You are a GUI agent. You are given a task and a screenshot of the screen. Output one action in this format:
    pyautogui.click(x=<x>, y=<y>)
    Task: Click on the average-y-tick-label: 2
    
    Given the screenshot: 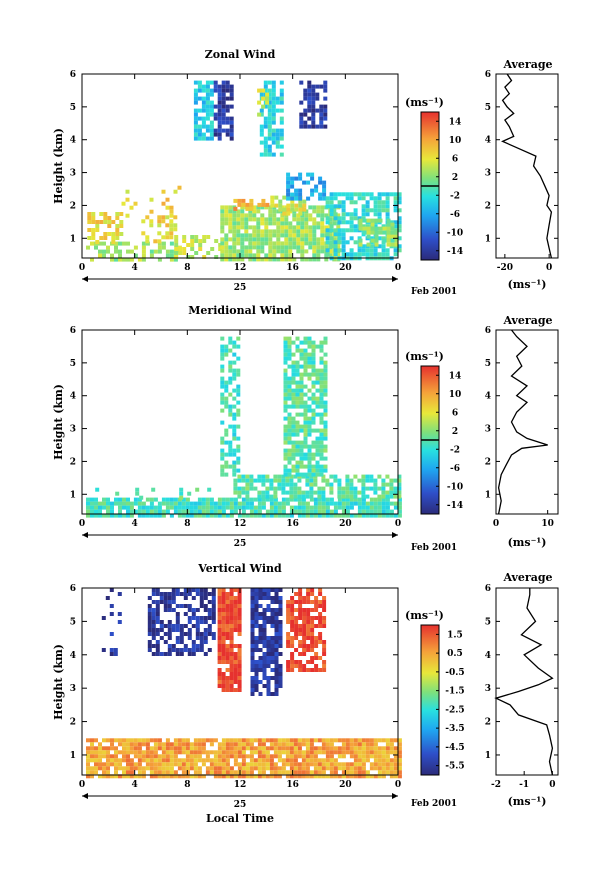 What is the action you would take?
    pyautogui.click(x=488, y=462)
    